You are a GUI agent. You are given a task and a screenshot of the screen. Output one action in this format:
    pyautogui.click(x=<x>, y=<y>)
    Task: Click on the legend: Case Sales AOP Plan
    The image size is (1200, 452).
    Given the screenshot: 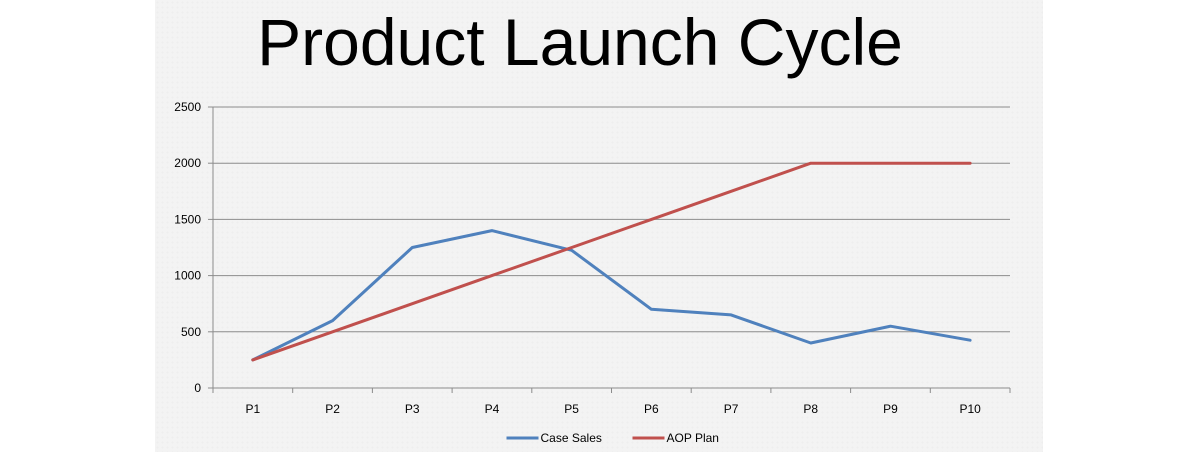 What is the action you would take?
    pyautogui.click(x=612, y=438)
    